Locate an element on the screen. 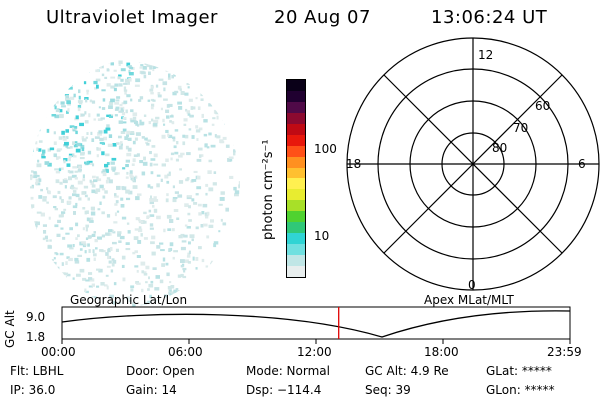 The image size is (600, 400). polar-label-80: 80 is located at coordinates (500, 148).